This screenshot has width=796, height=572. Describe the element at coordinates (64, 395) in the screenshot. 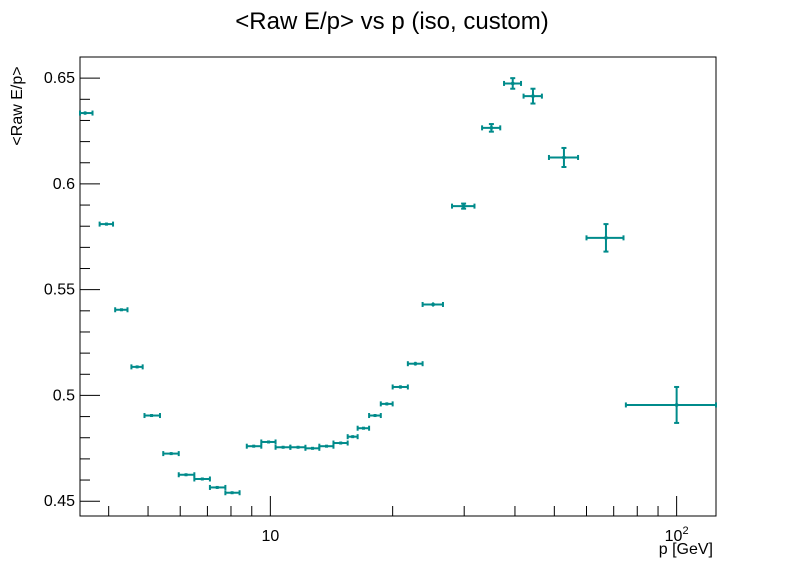

I see `y-tick-label: 0.5` at that location.